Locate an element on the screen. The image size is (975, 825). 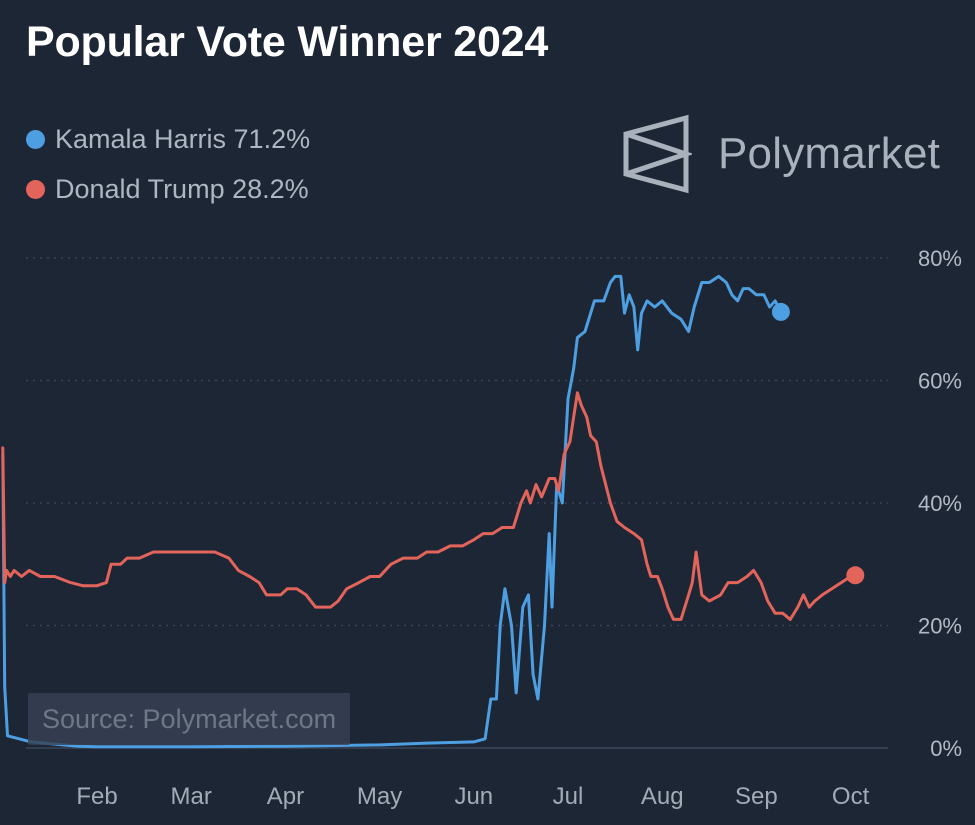
x-tick-label-jun: Jun is located at coordinates (473, 796).